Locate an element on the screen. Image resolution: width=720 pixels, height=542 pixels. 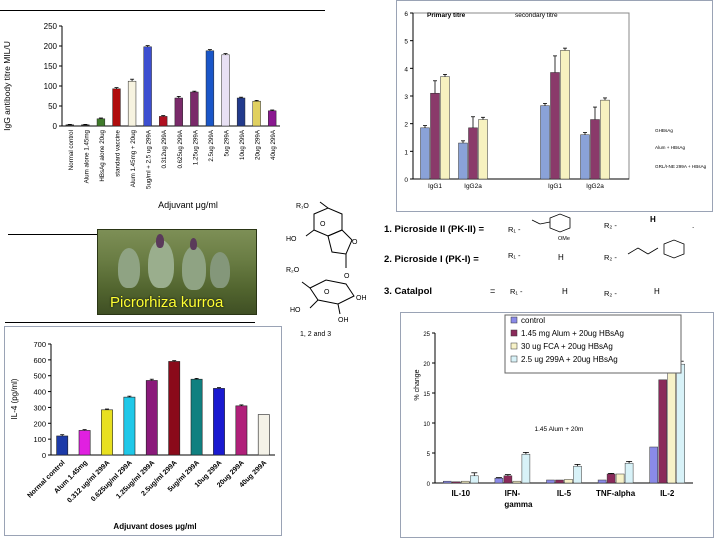
y-tick-label: 150 is located at coordinates (51, 66).